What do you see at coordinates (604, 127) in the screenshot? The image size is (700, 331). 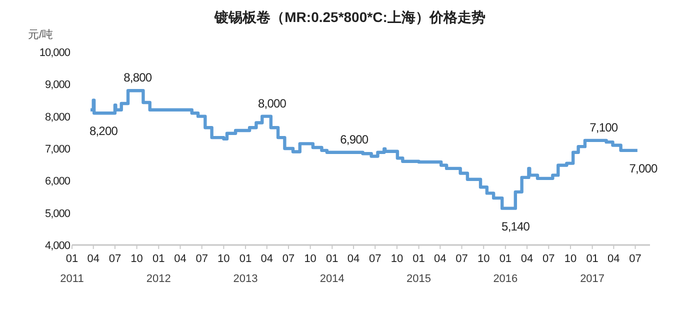 I see `annotation: 7,100` at bounding box center [604, 127].